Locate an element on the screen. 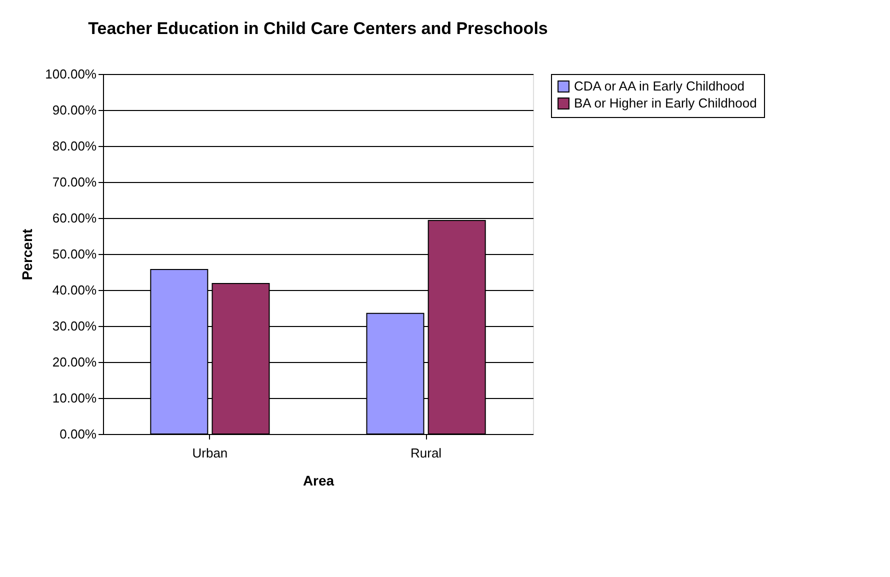 The image size is (890, 577). x-tick-label: Rural is located at coordinates (426, 453).